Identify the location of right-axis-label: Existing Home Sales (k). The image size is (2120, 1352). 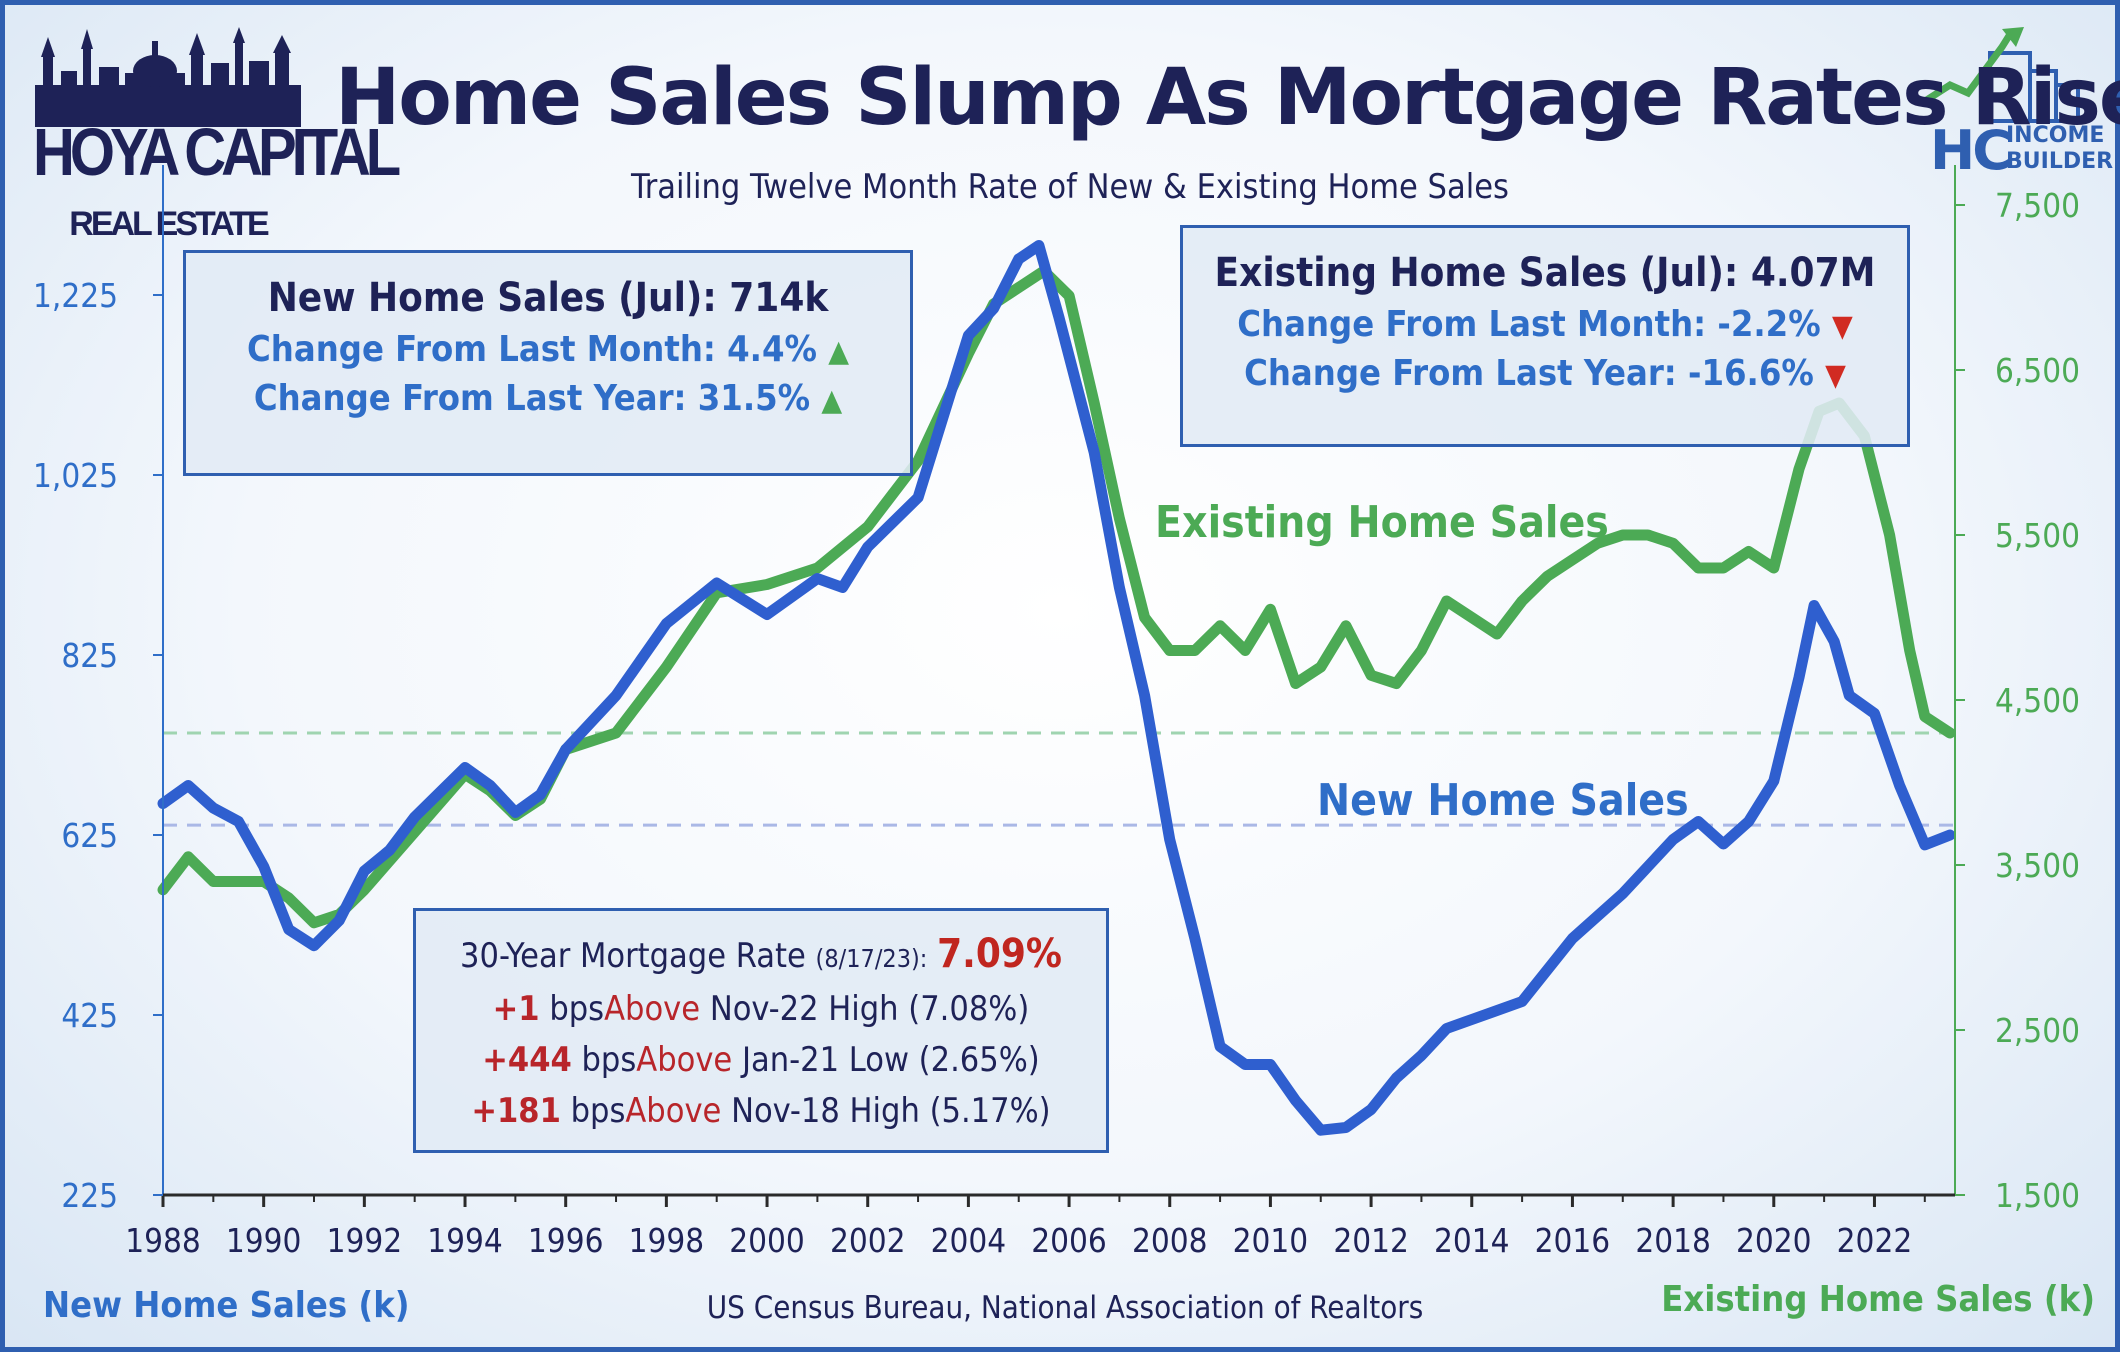
(1878, 1299).